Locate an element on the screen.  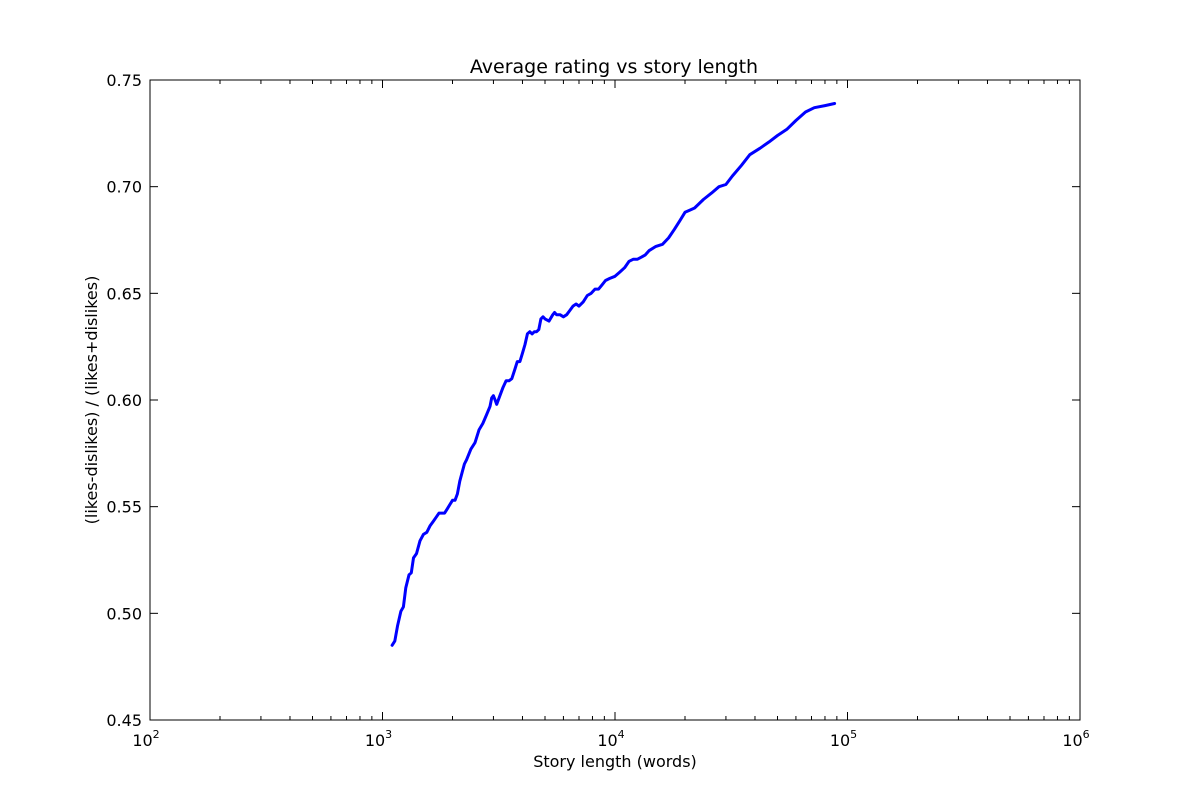
y-tick-label: 0.65 is located at coordinates (124, 293).